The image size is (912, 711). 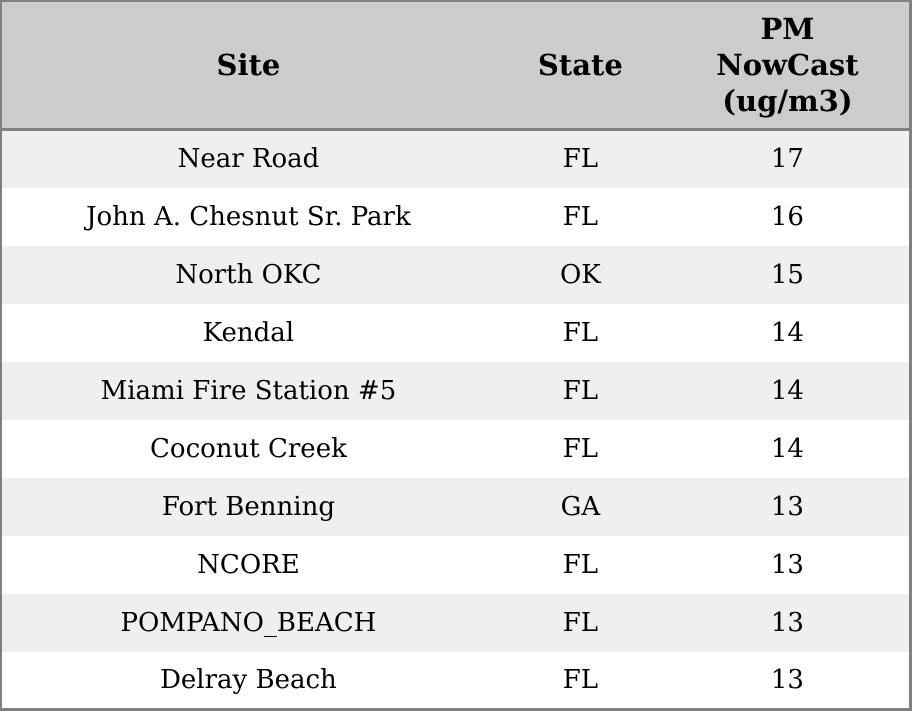 I want to click on site-cell: Fort Benning, so click(x=248, y=506).